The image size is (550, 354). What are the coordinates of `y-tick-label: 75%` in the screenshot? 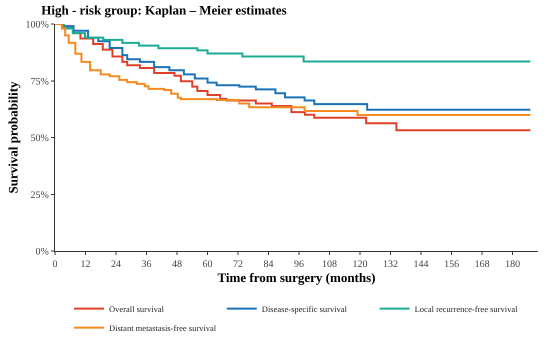 It's located at (39, 82).